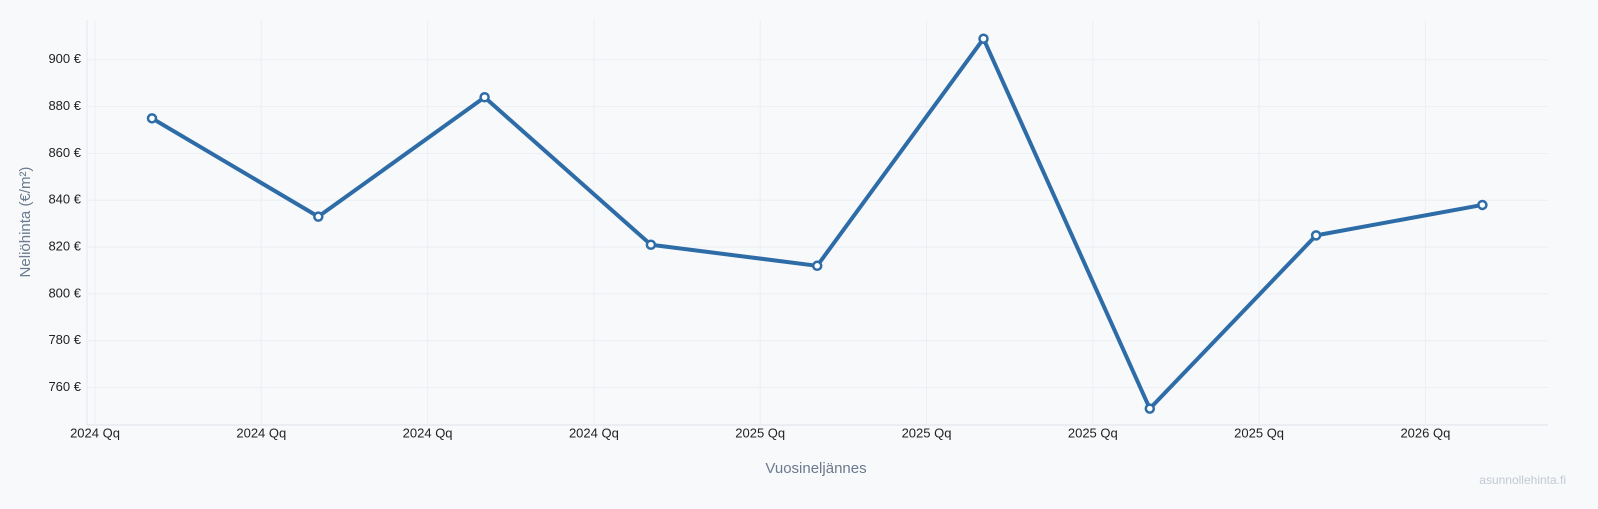 The image size is (1598, 509). Describe the element at coordinates (64, 386) in the screenshot. I see `y-tick-label: 760 €` at that location.